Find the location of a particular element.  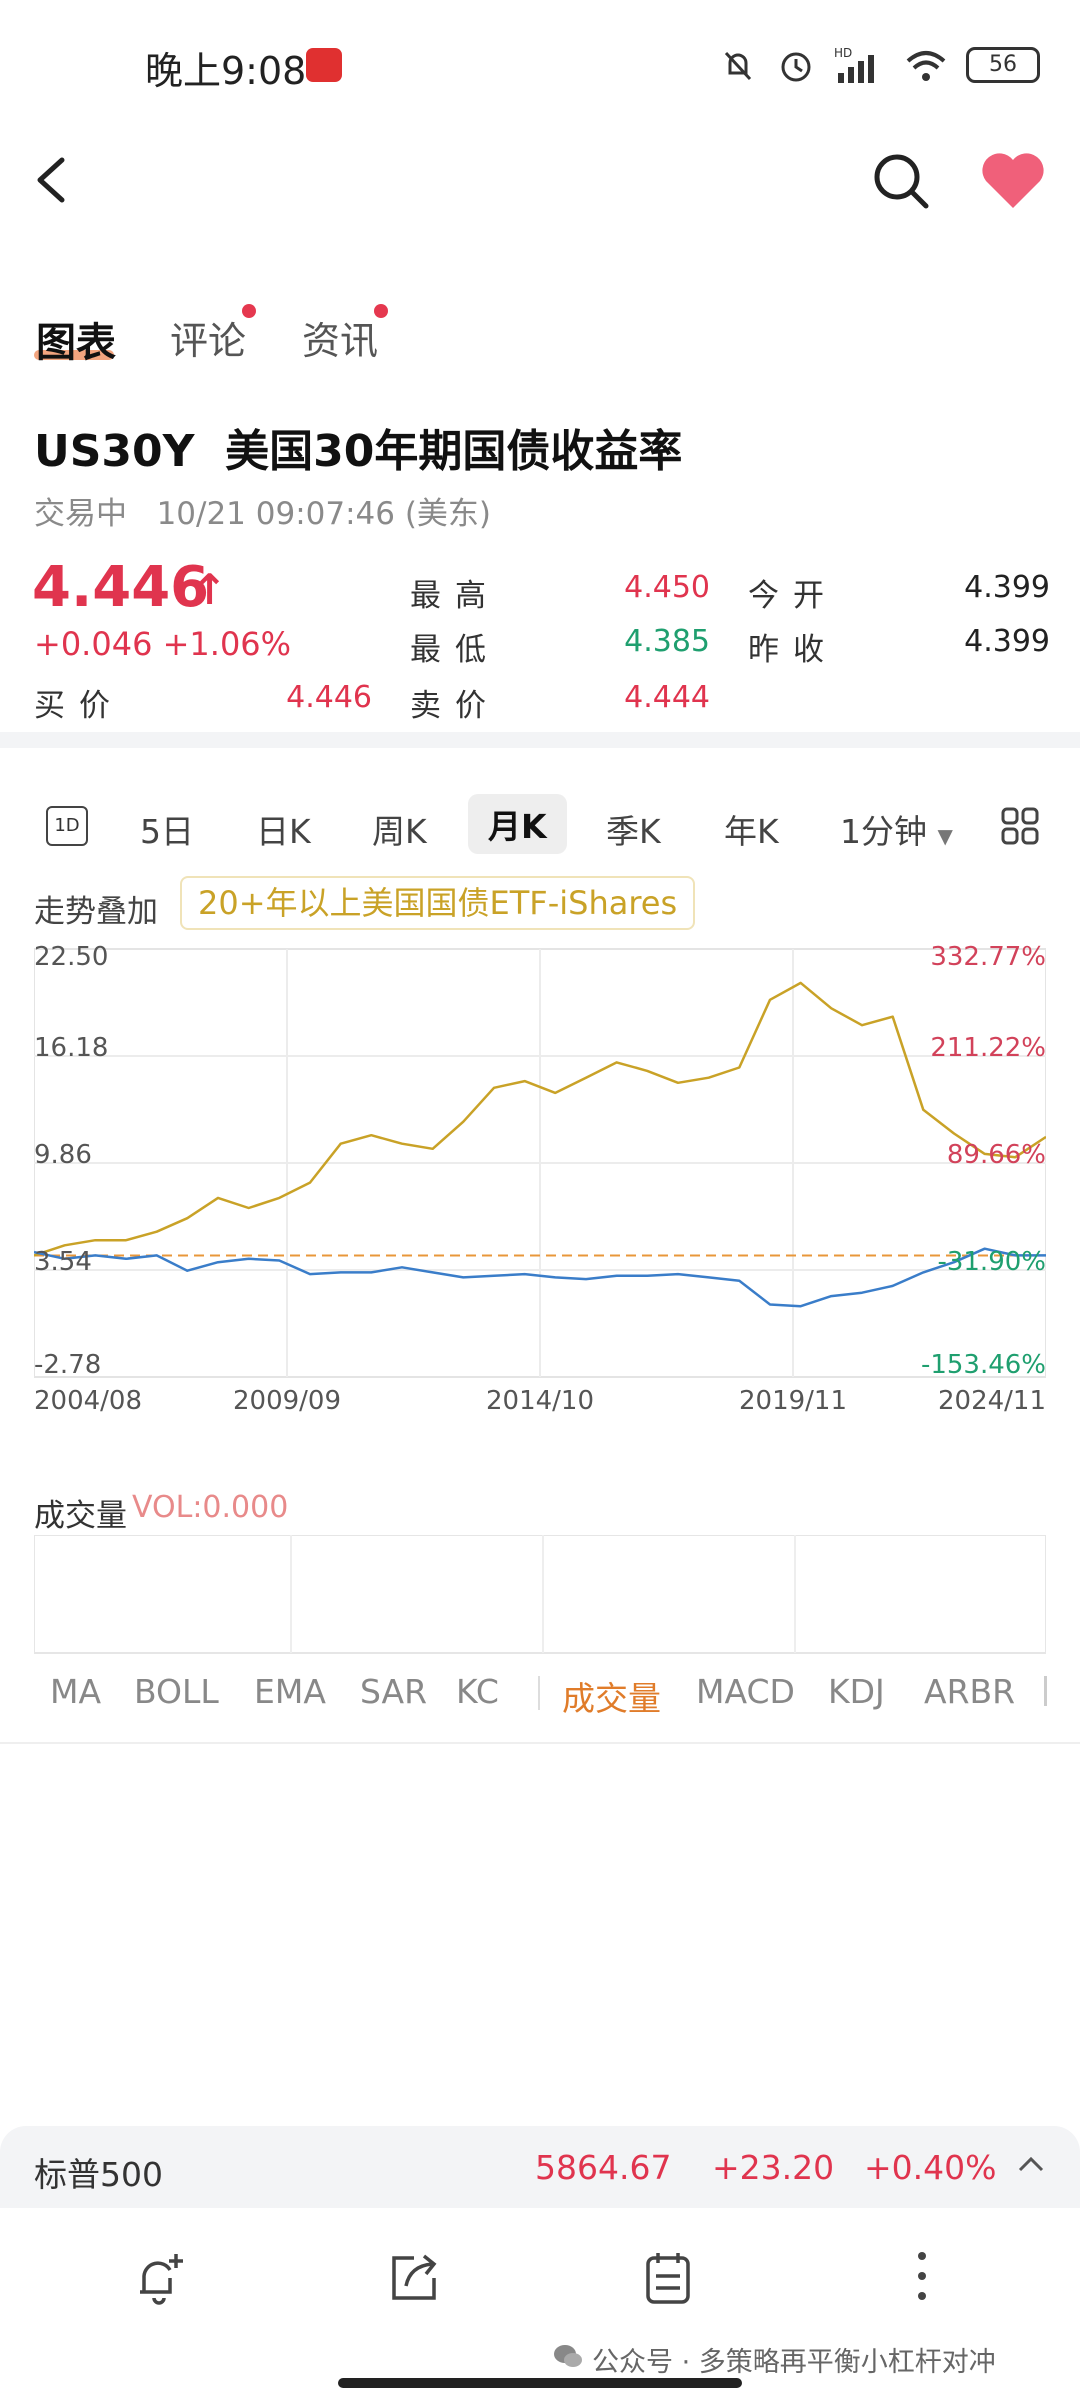

watermark: 公众号 · 多策略再平衡小杠杆对冲 is located at coordinates (794, 2362).